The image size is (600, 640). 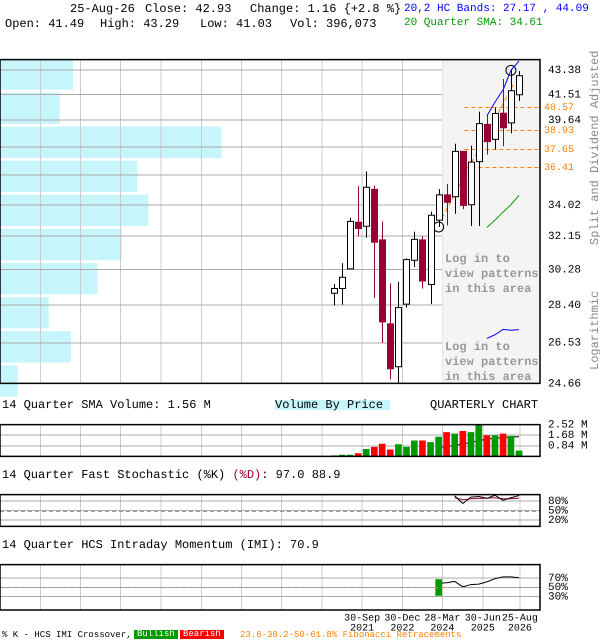 I want to click on ref-line-label: 37.65, so click(x=559, y=150).